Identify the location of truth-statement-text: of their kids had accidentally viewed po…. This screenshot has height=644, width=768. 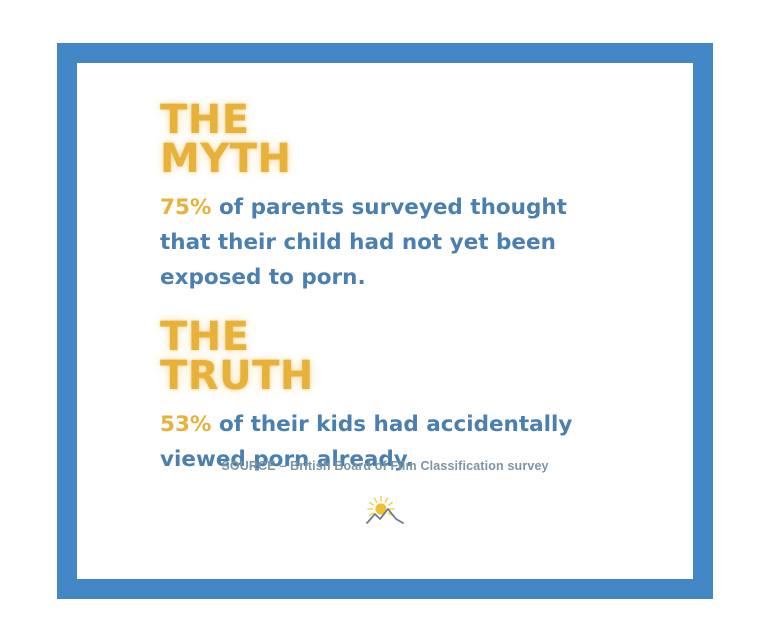
(366, 442).